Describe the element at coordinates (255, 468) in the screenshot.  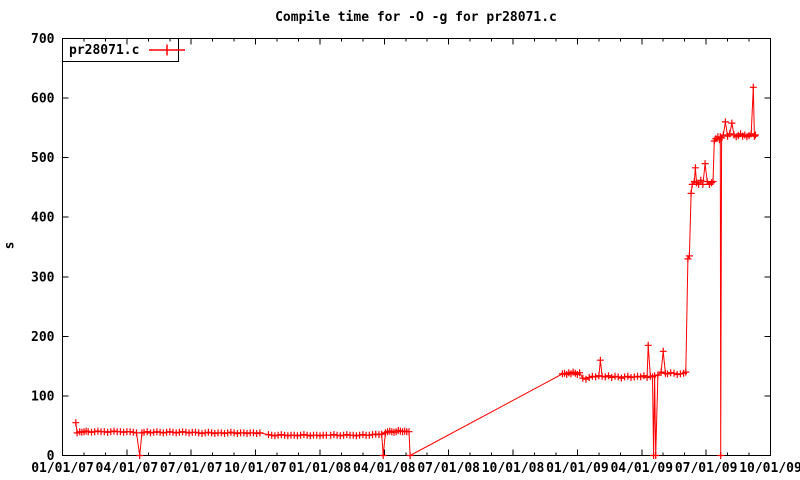
I see `x-axis-tick-label: 10/01/07` at that location.